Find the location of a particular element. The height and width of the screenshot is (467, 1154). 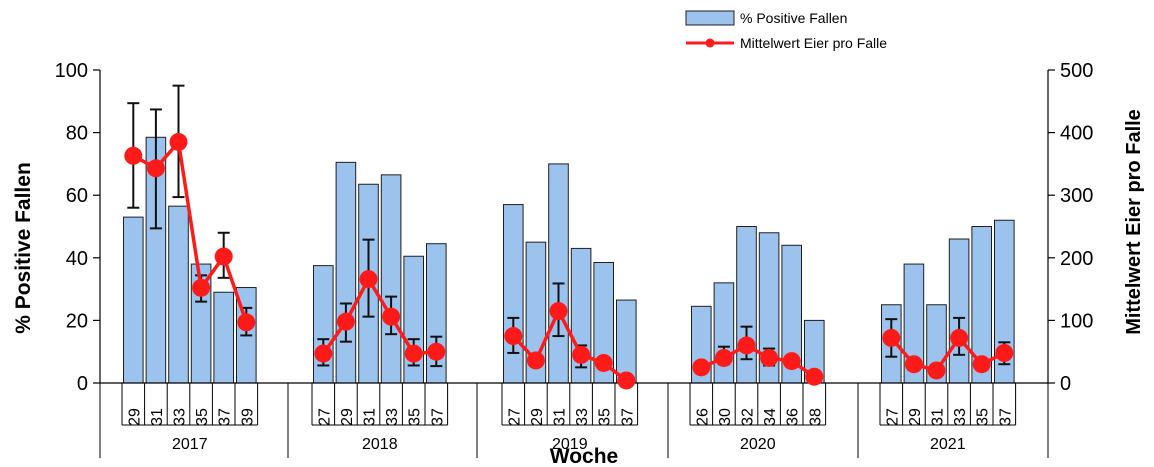

year-label: 2018 is located at coordinates (380, 444).